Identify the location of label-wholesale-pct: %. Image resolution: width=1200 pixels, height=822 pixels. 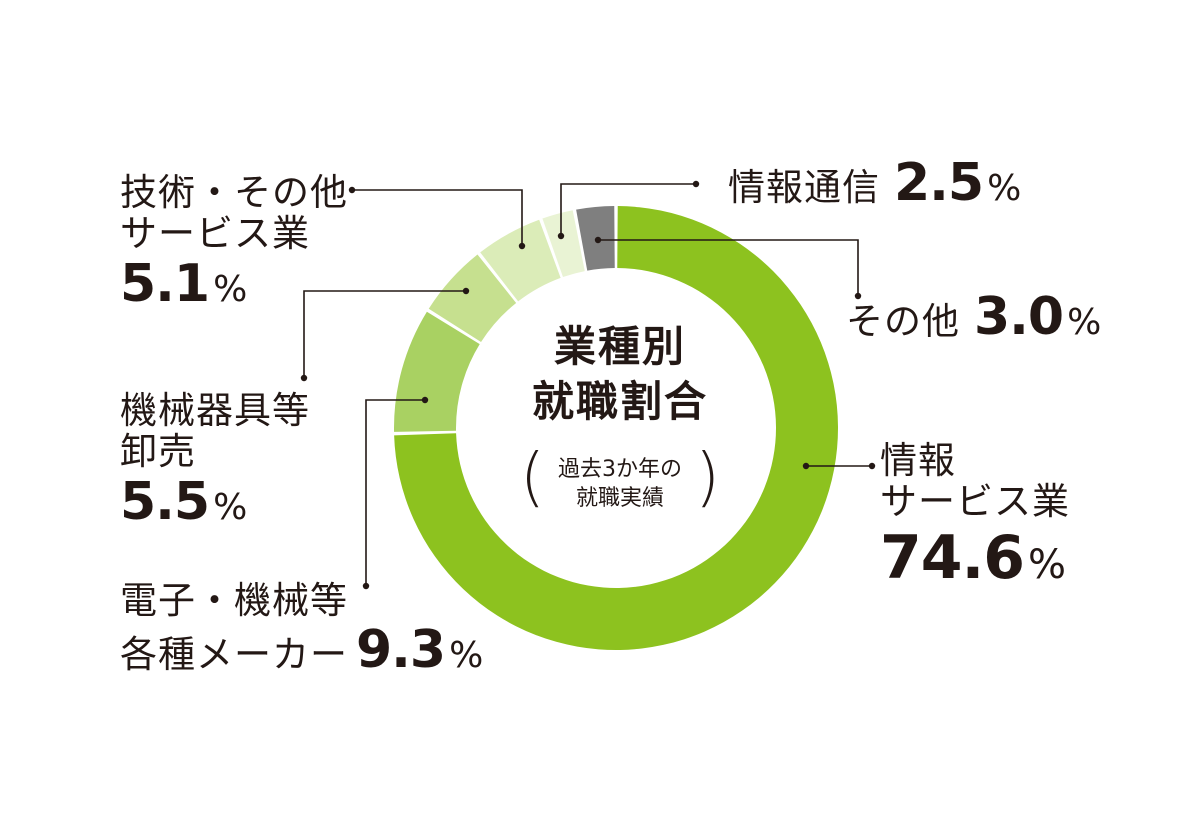
(230, 507).